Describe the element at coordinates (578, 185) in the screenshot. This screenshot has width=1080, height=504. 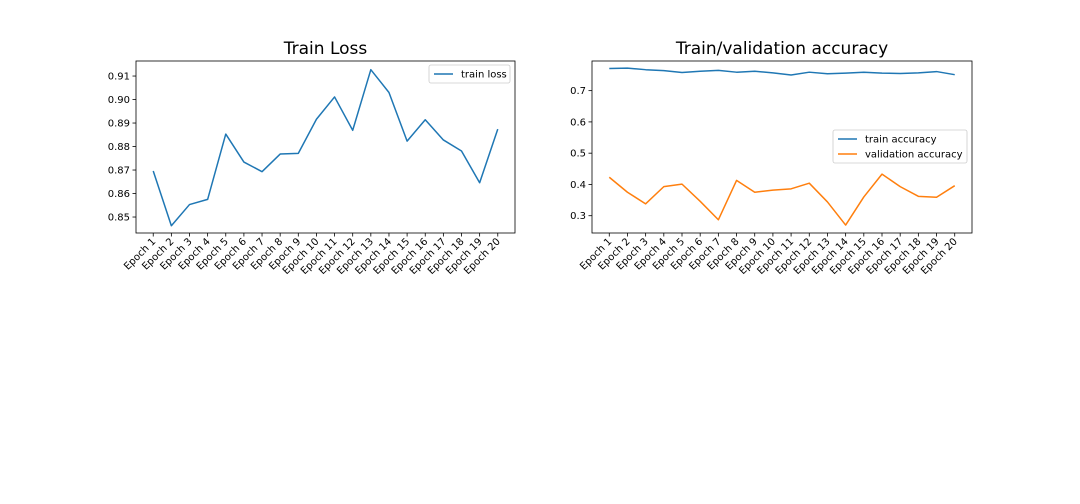
I see `y-tick-label: 0.4` at that location.